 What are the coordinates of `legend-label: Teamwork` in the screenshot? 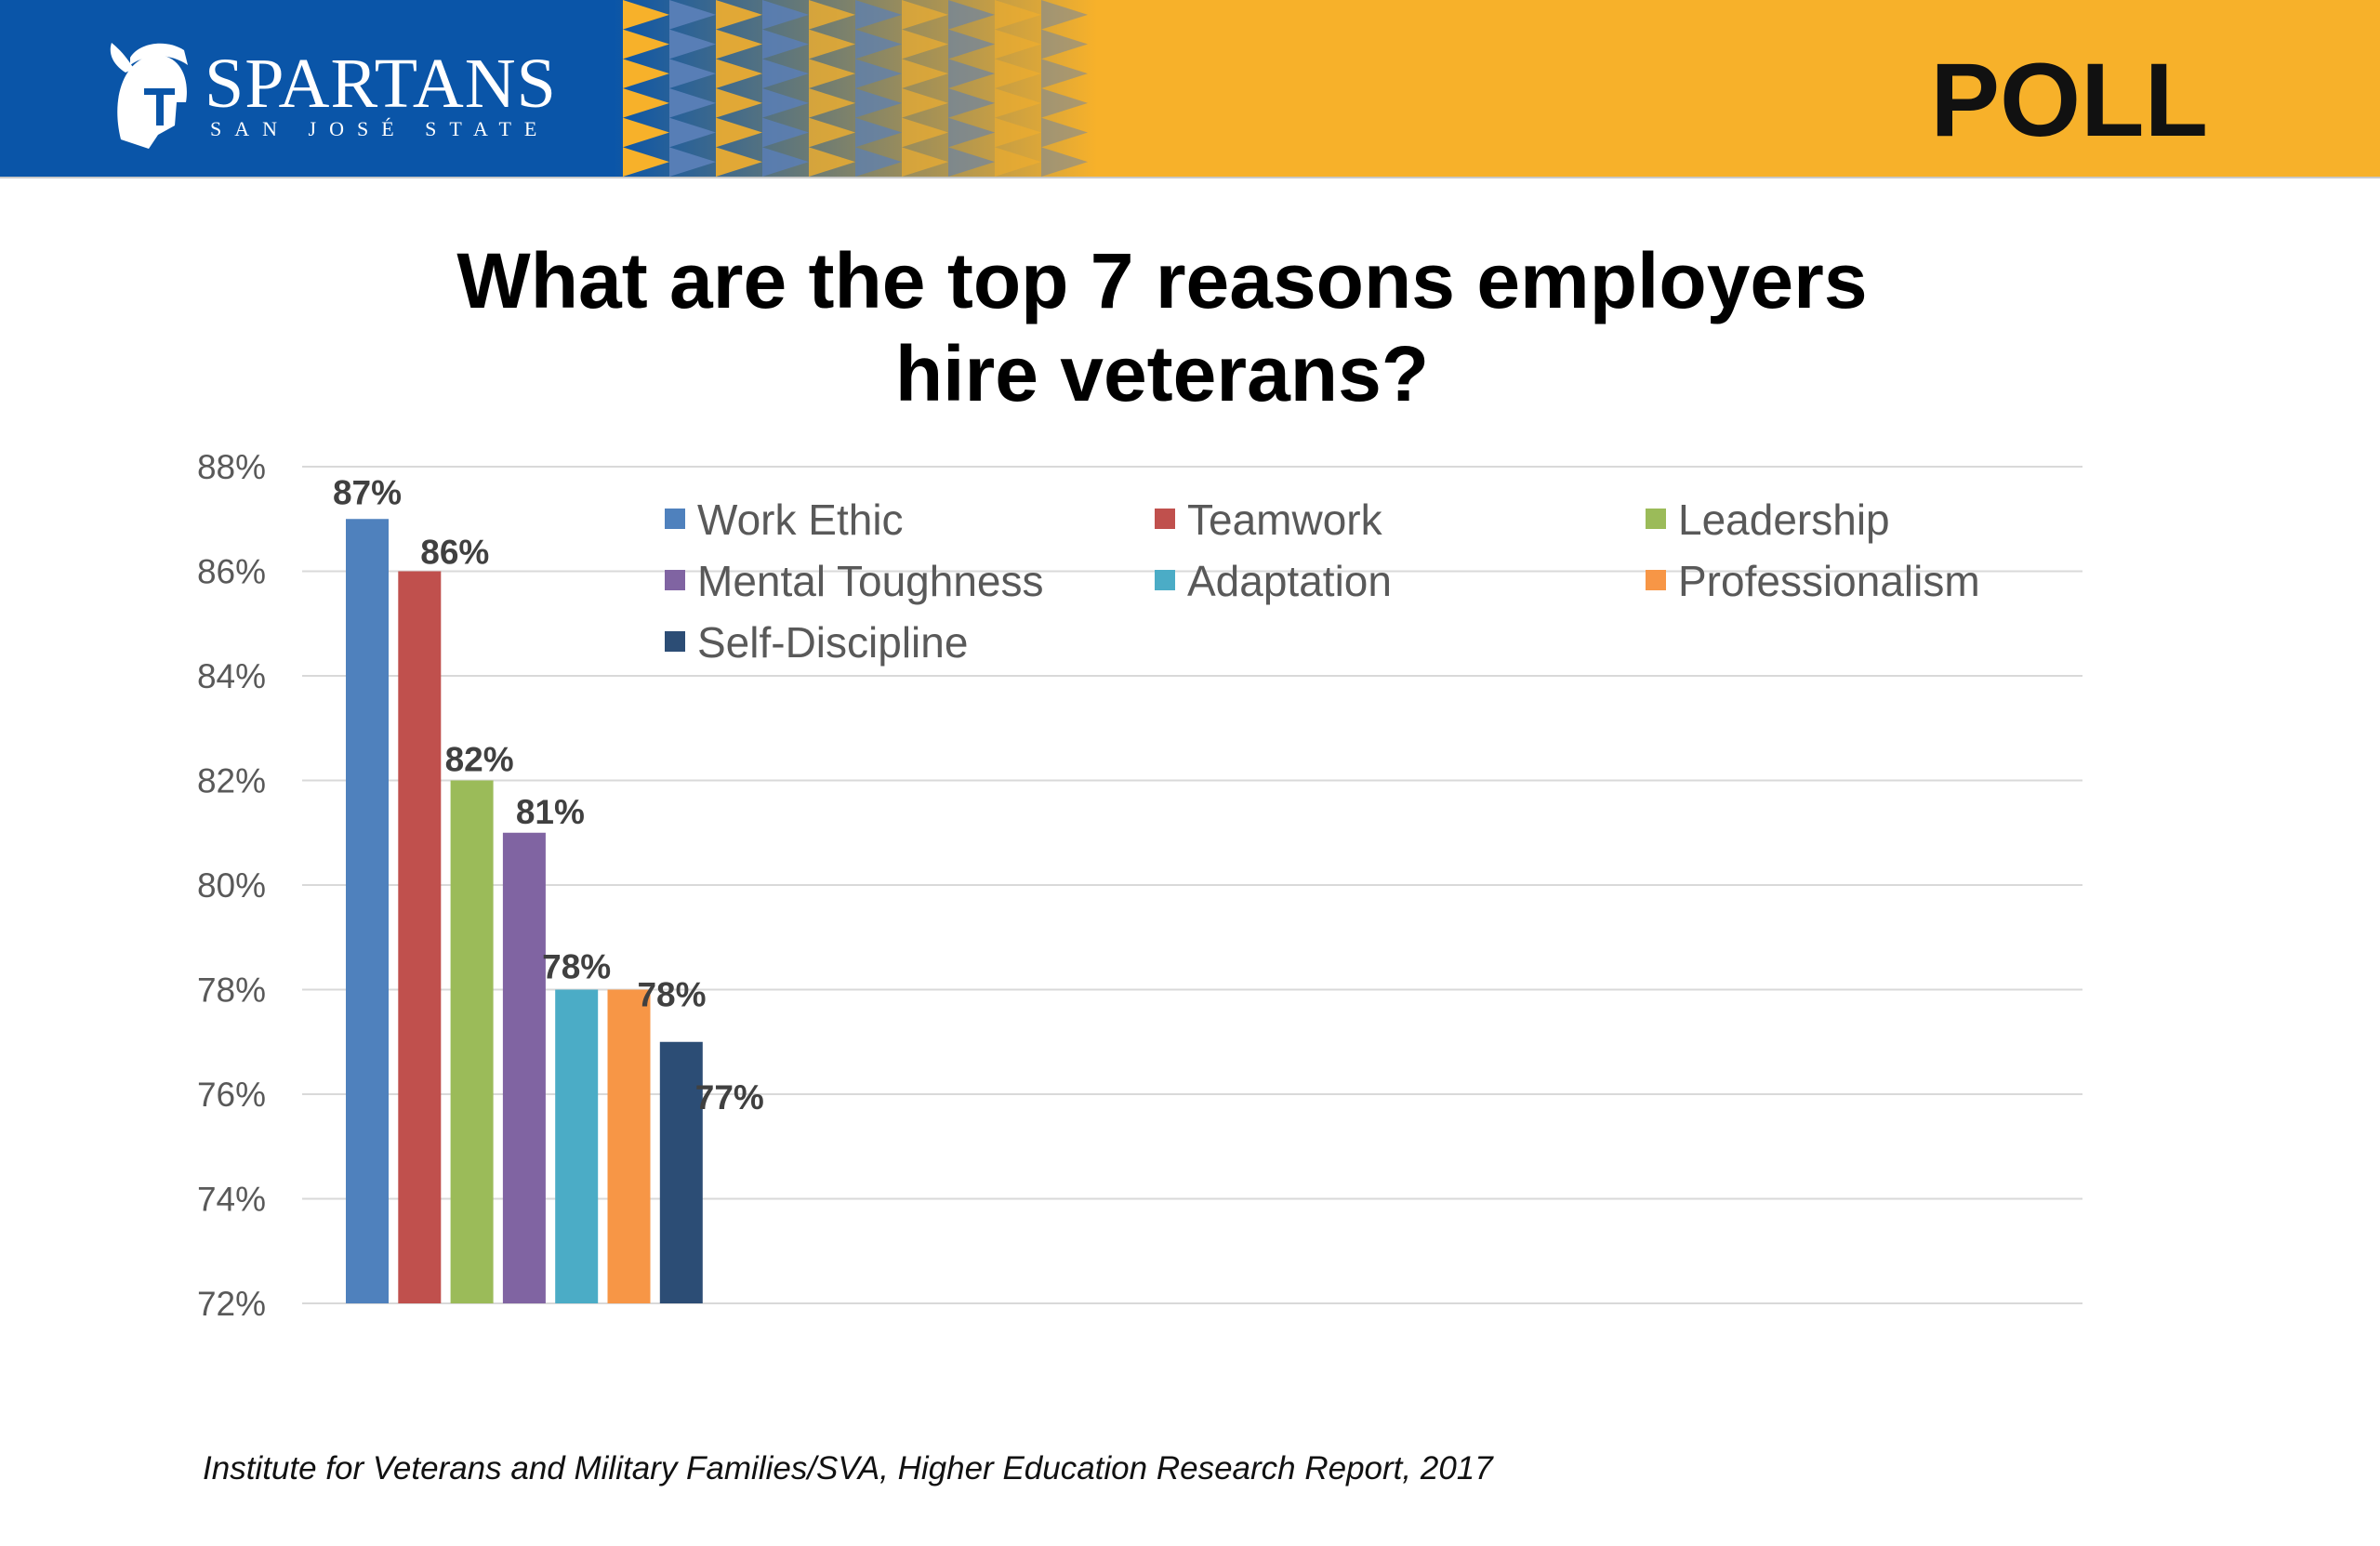 It's located at (1285, 520).